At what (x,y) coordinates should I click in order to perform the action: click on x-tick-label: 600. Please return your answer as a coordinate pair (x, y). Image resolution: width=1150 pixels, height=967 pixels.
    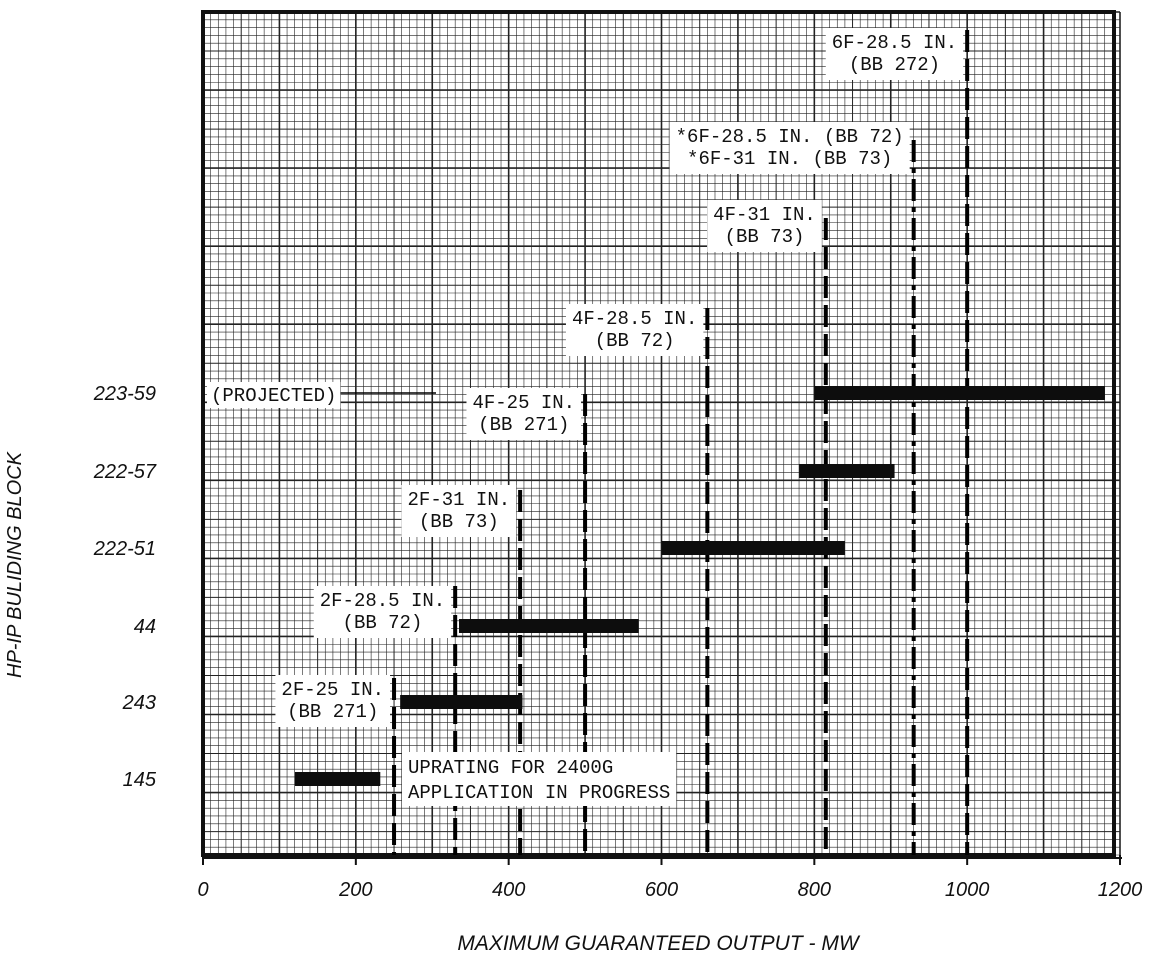
    Looking at the image, I should click on (661, 890).